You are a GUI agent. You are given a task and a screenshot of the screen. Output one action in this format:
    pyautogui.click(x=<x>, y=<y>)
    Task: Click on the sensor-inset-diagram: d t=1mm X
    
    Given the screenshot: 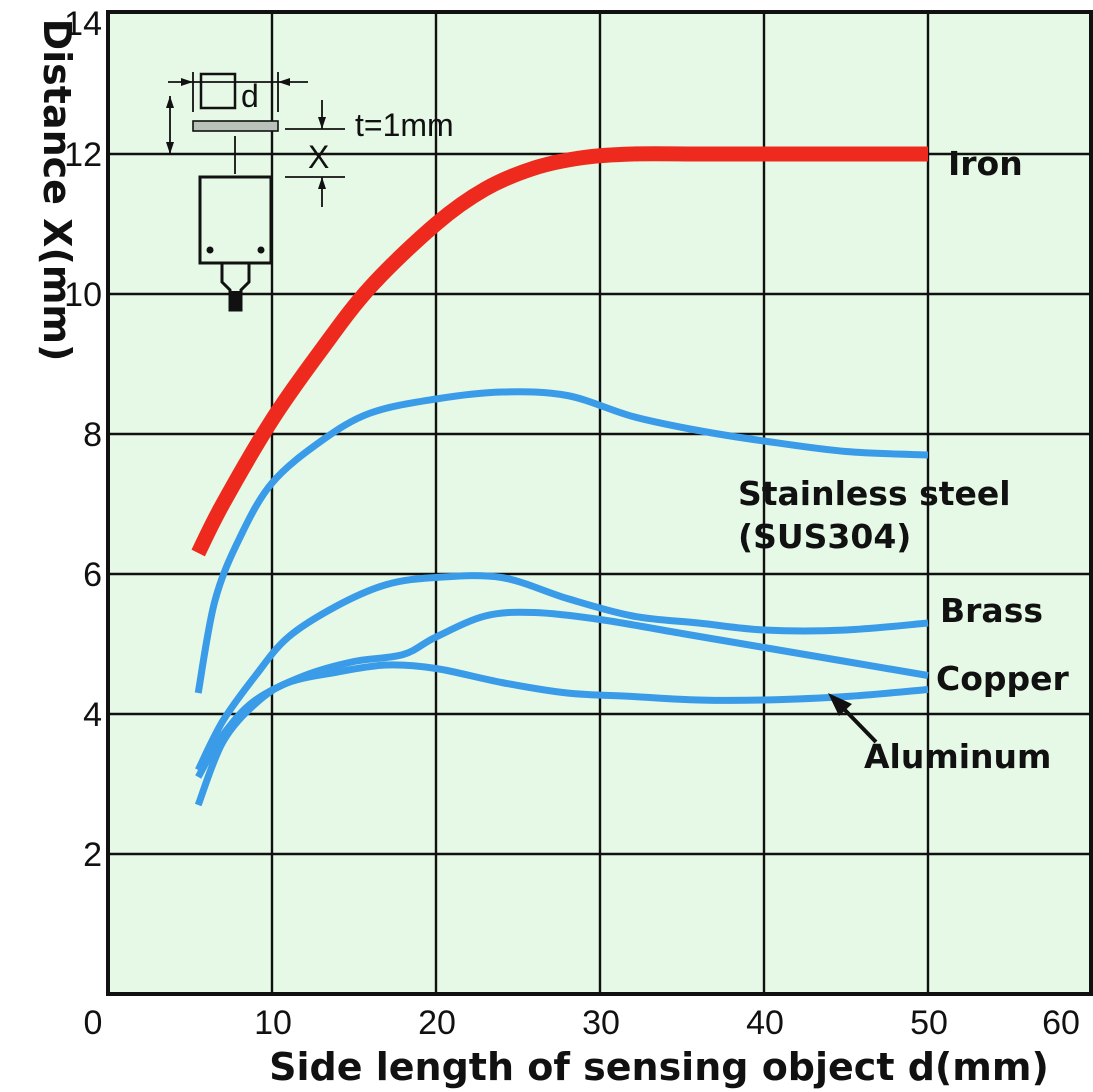 What is the action you would take?
    pyautogui.click(x=310, y=192)
    